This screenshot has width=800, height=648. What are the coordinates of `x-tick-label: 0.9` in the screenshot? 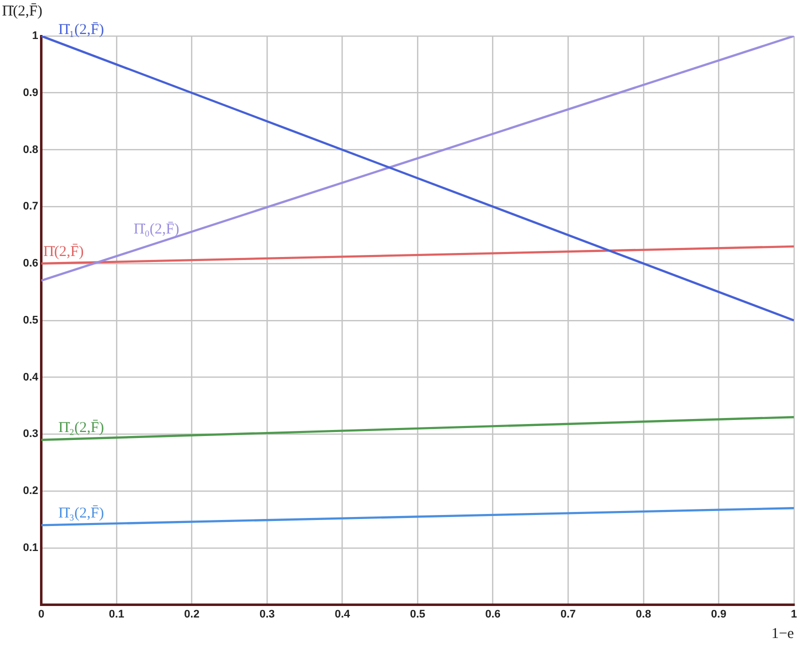 It's located at (718, 614).